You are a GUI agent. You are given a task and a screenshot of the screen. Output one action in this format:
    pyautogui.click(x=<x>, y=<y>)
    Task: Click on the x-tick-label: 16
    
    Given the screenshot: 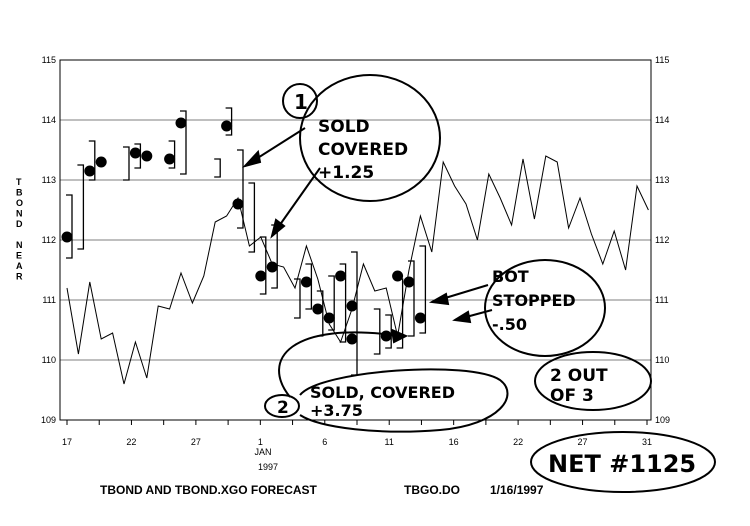 What is the action you would take?
    pyautogui.click(x=454, y=442)
    